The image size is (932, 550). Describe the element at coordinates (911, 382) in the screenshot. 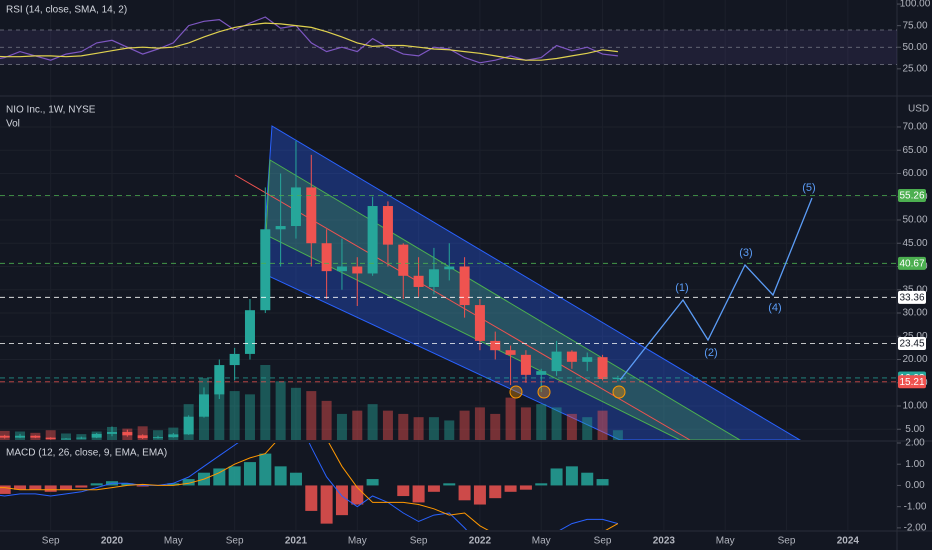

I see `price-tag-label: 15.21` at that location.